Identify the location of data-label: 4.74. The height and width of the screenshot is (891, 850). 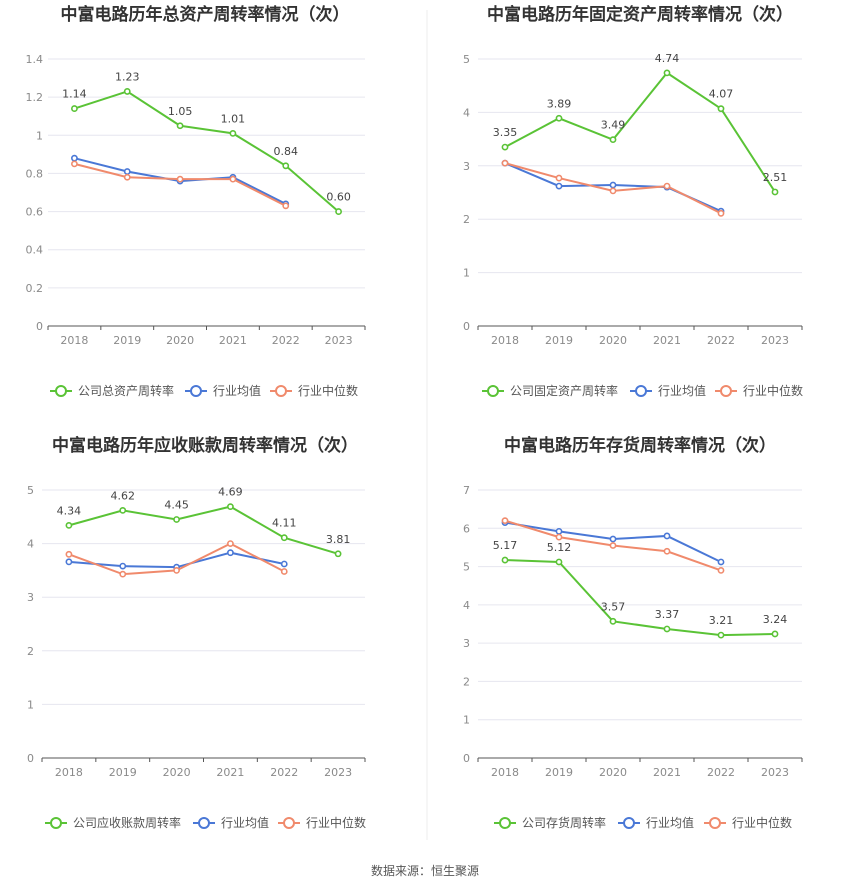
(667, 58).